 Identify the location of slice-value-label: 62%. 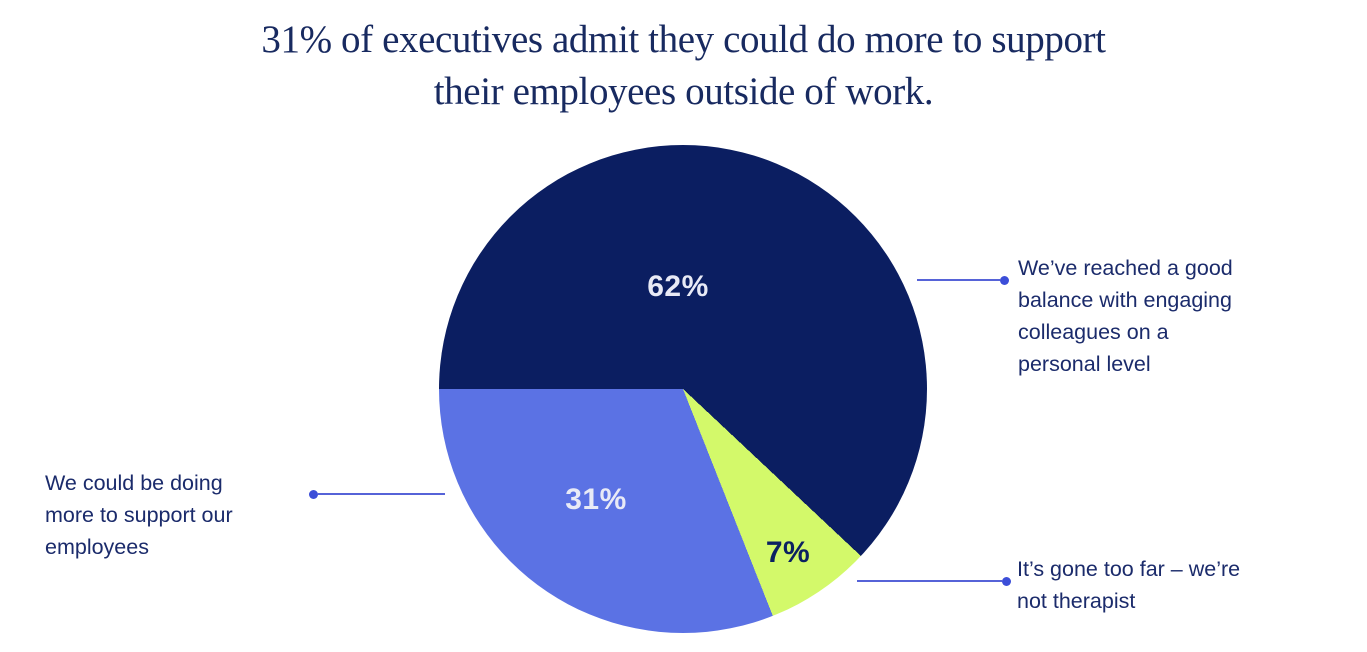
(678, 286).